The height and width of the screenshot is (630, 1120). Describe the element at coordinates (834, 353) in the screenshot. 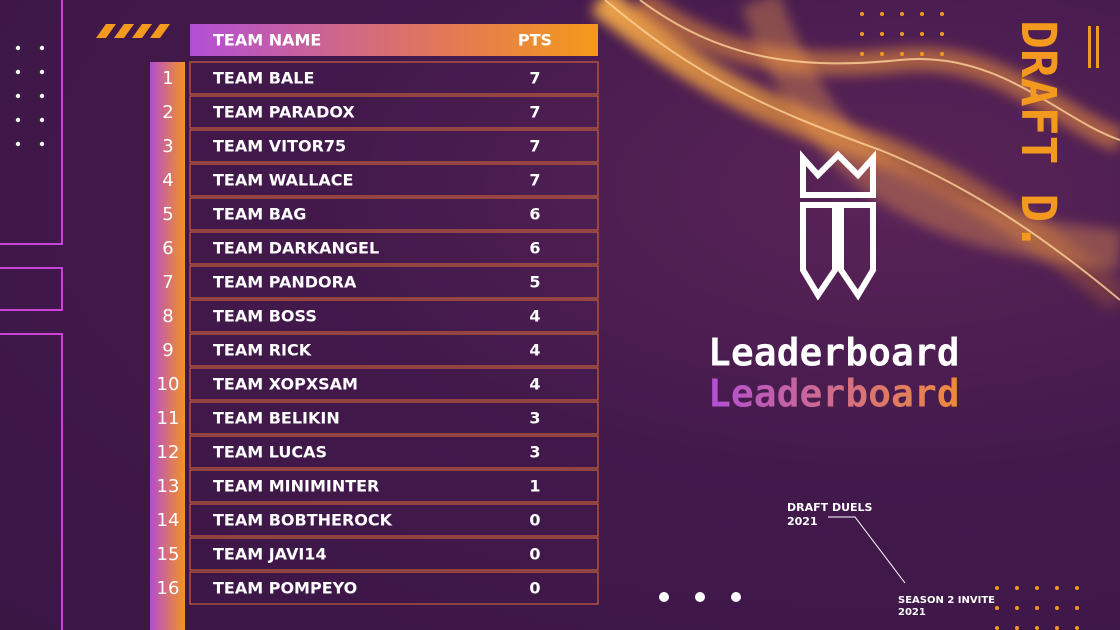

I see `title: Leaderboard` at that location.